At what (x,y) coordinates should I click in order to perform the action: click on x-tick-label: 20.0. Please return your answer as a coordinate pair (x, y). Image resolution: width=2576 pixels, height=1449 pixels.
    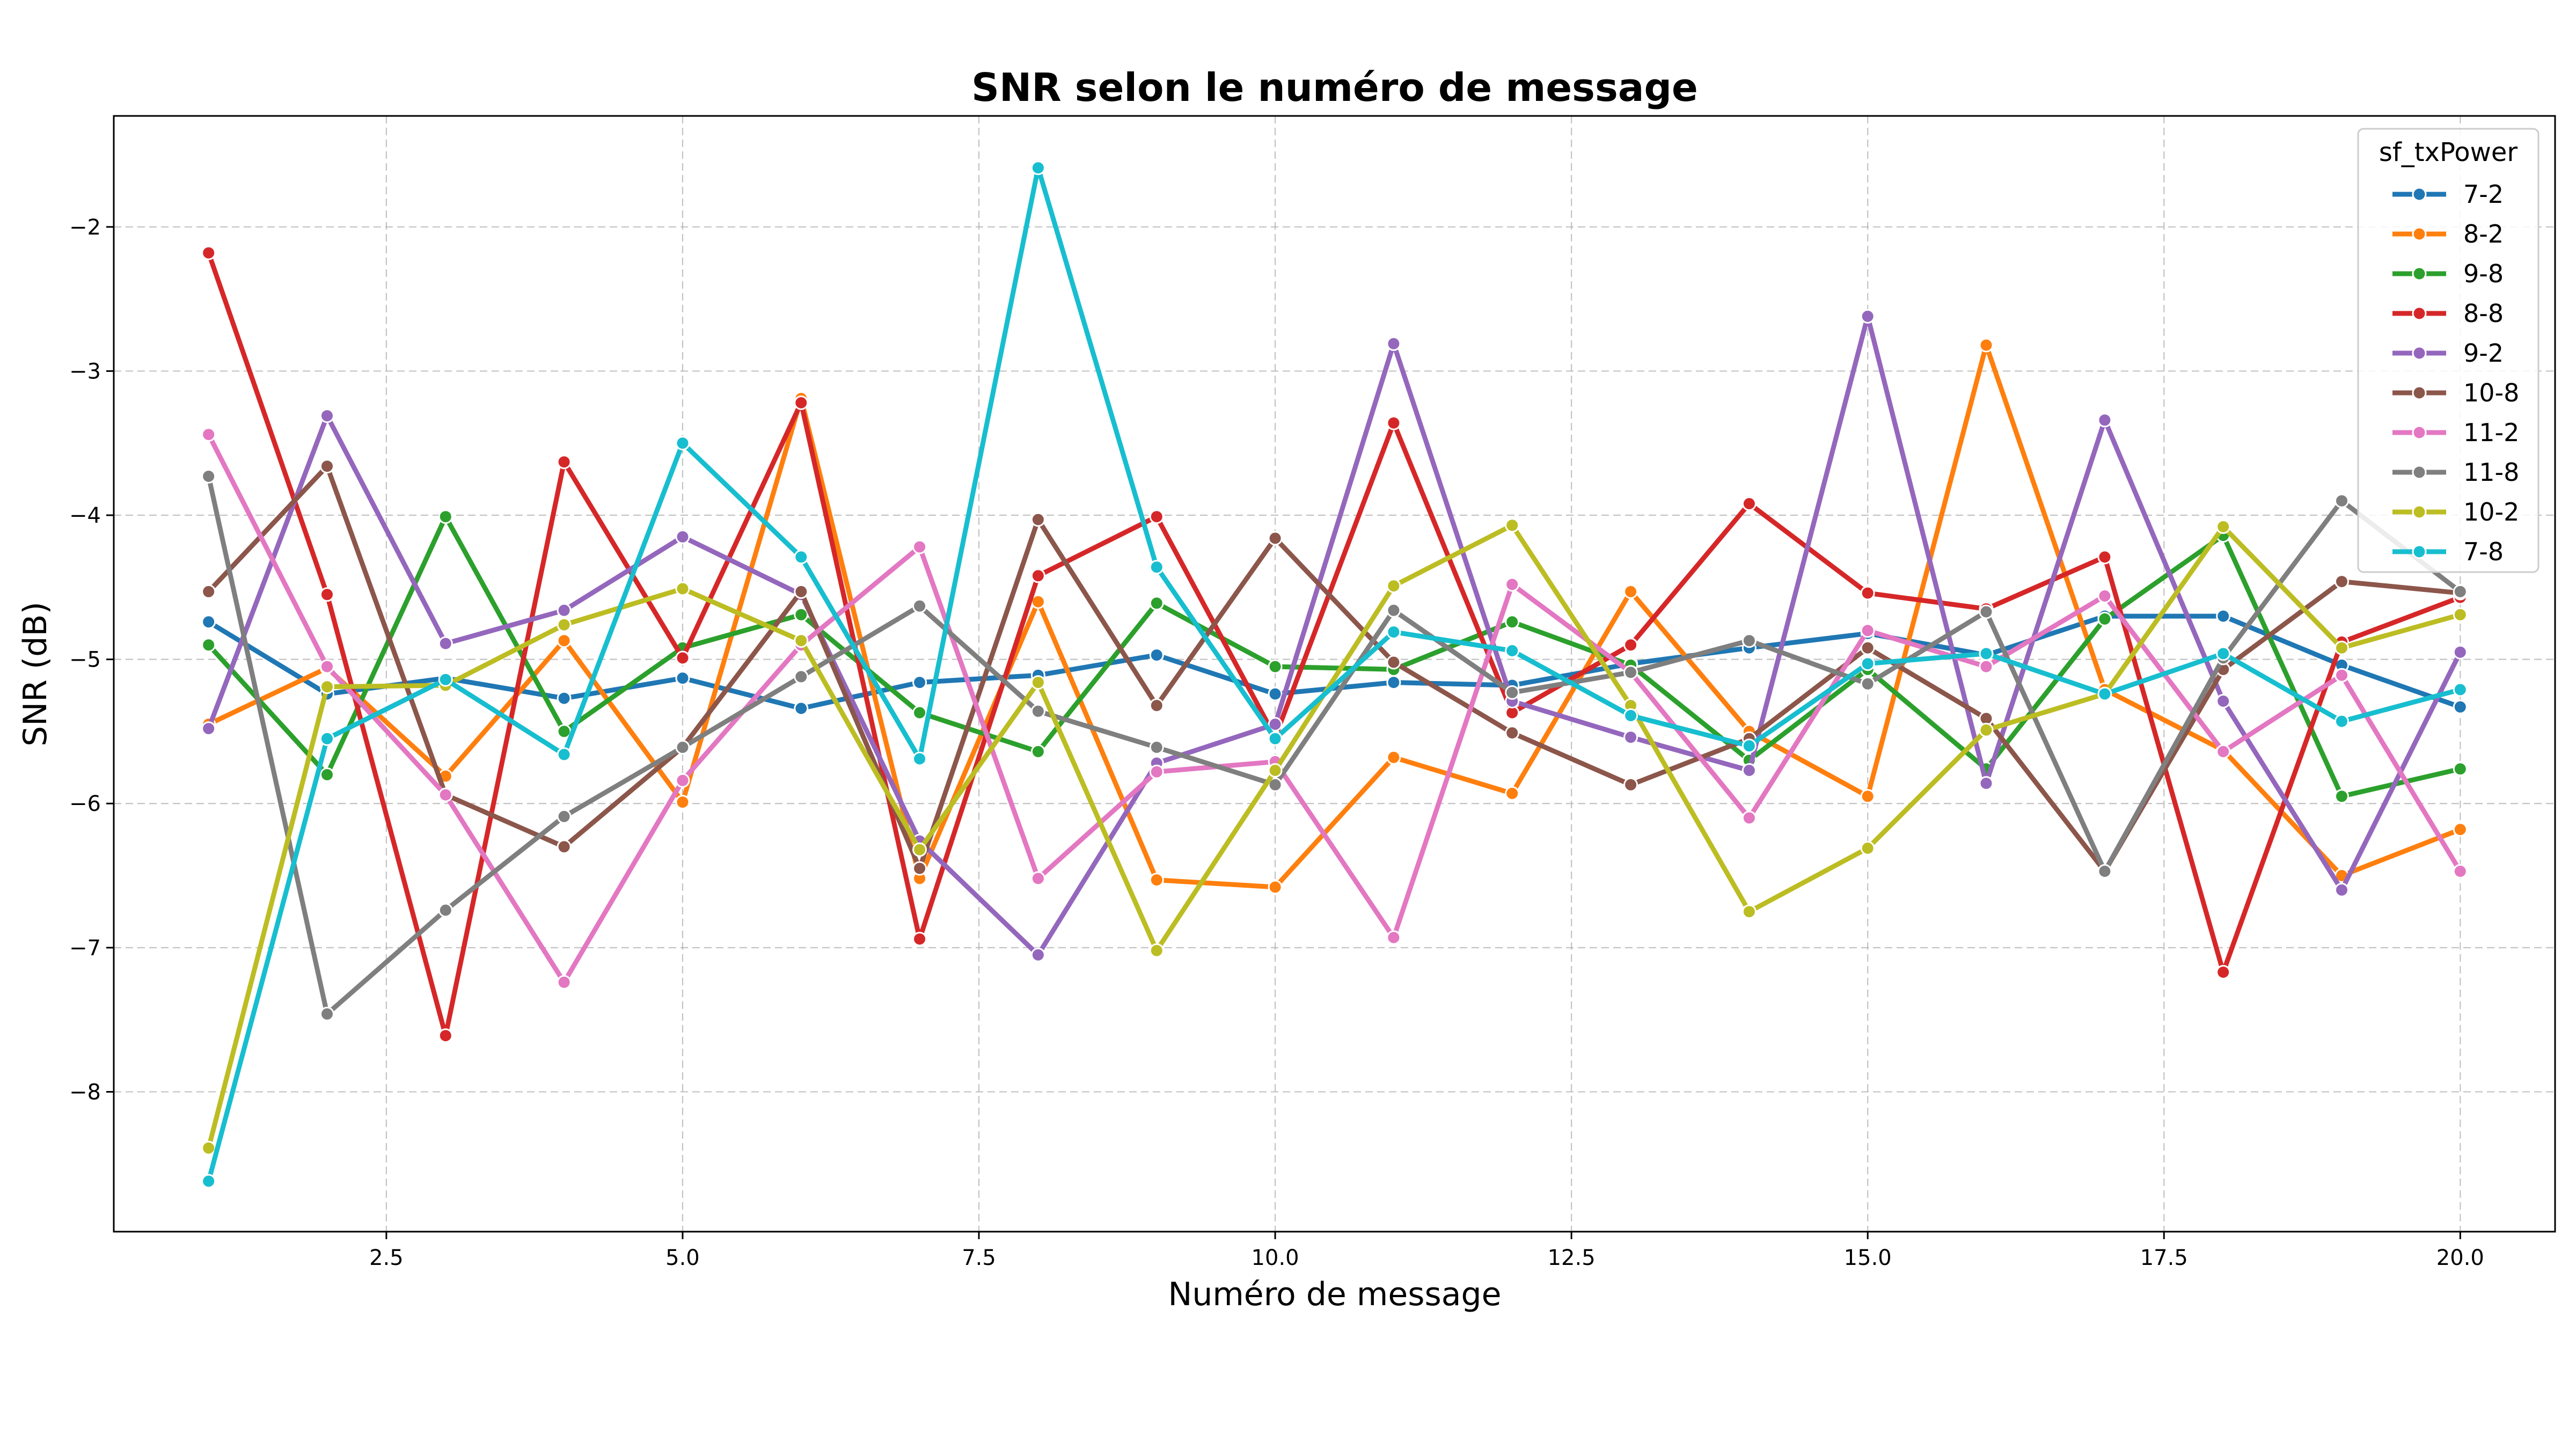
    Looking at the image, I should click on (2460, 1258).